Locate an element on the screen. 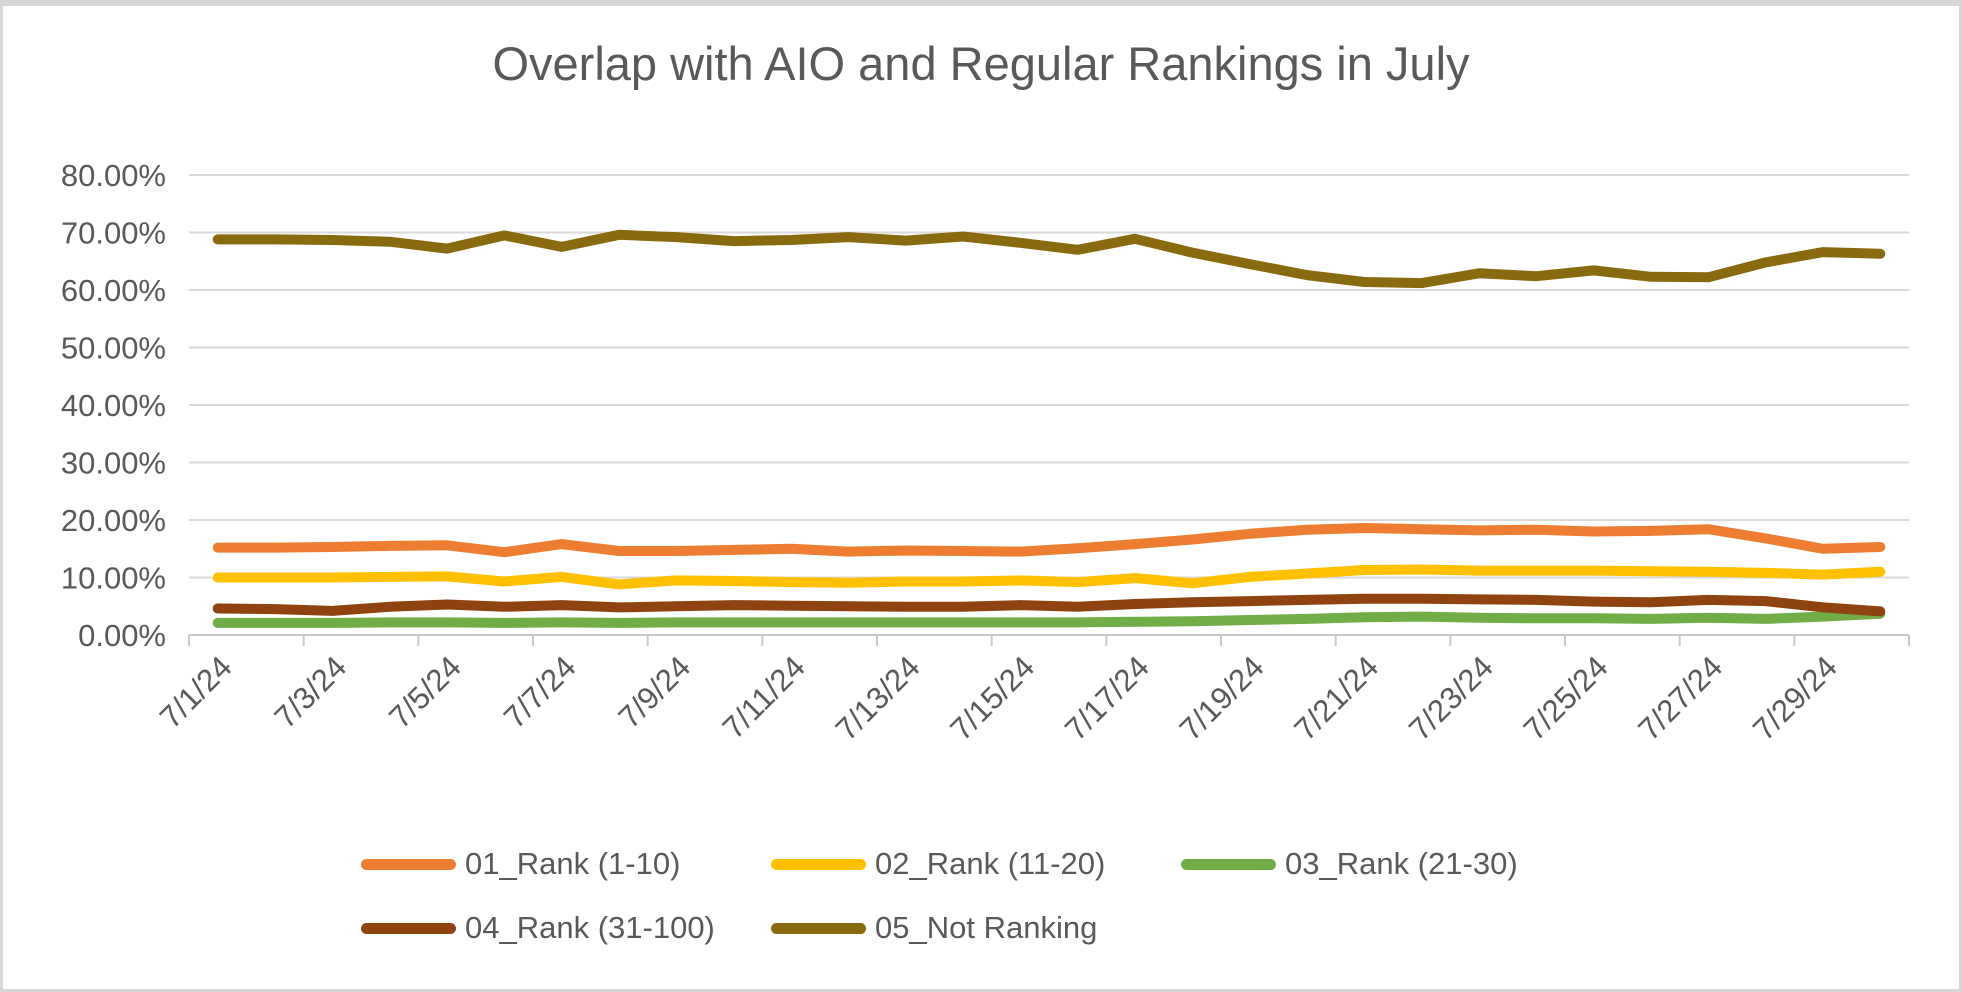 The width and height of the screenshot is (1962, 992). legend-label: 04_Rank (31-100) is located at coordinates (590, 927).